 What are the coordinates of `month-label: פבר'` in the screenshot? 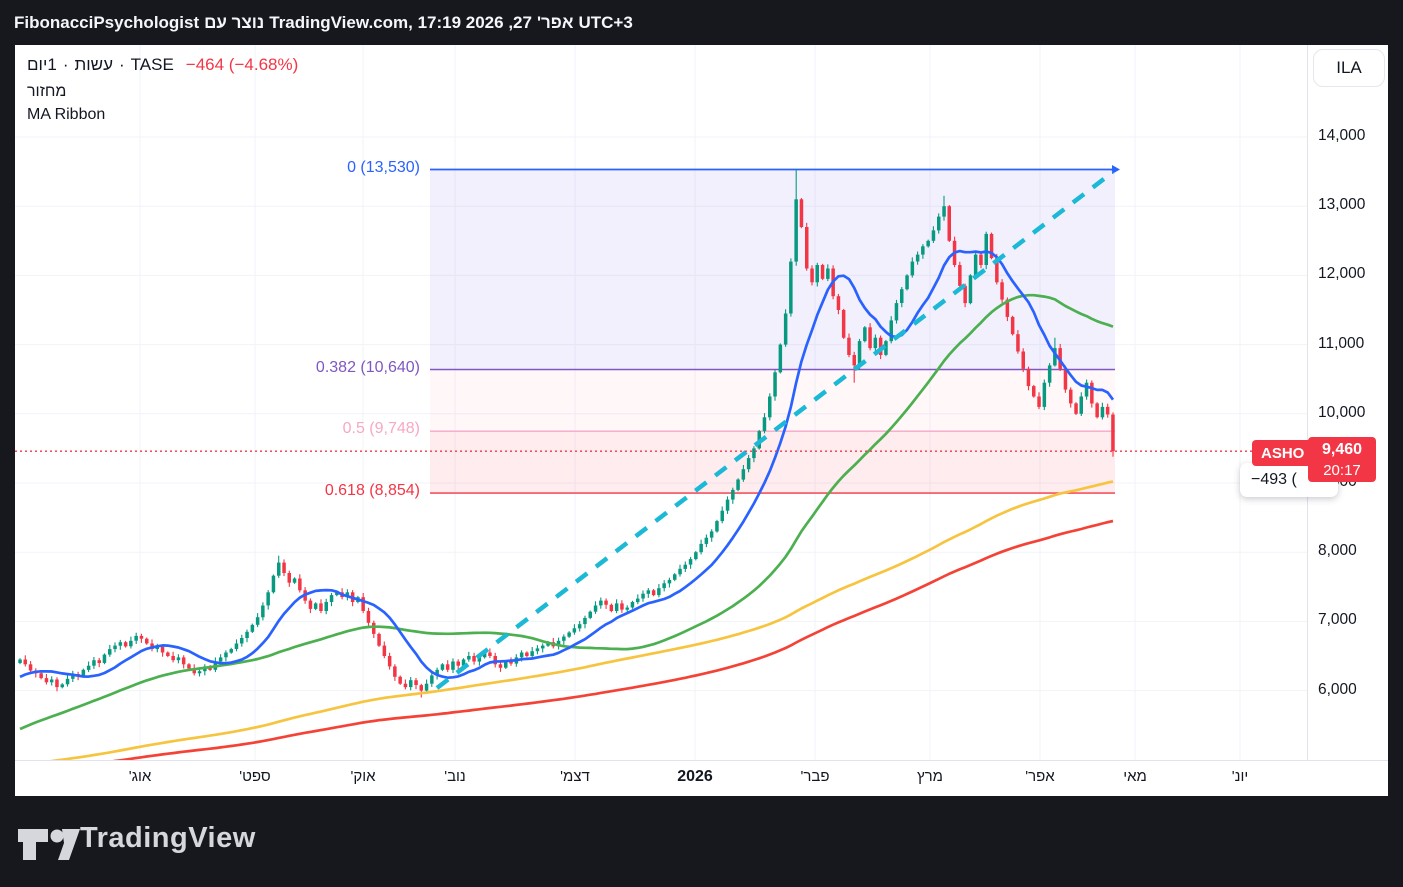 It's located at (815, 776).